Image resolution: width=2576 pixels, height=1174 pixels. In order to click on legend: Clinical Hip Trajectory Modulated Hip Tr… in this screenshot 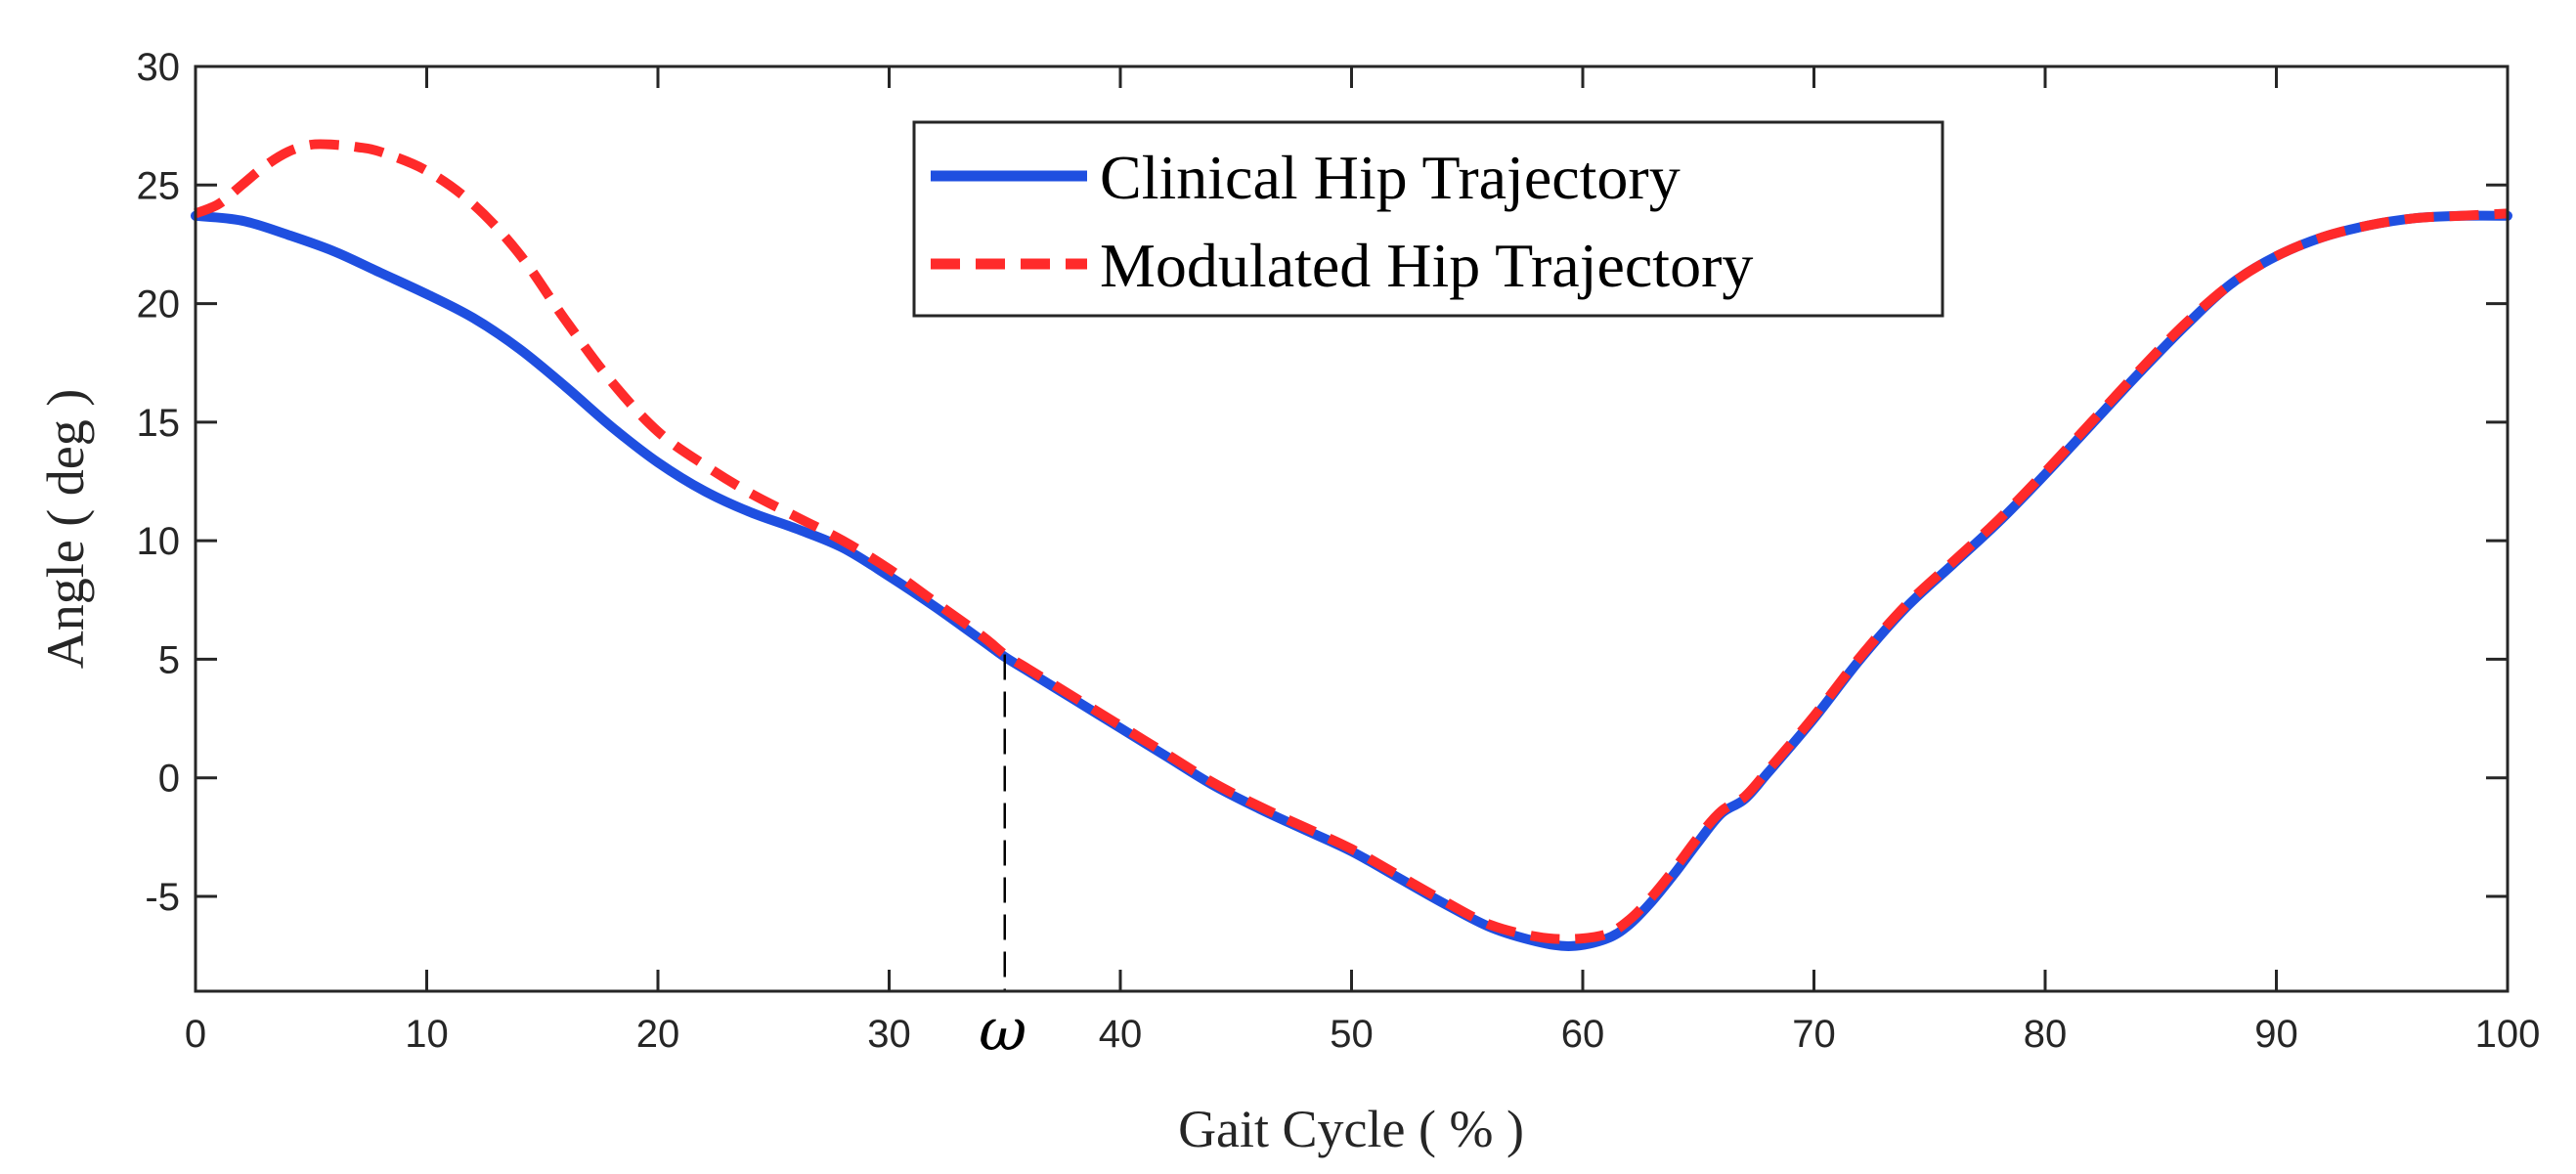, I will do `click(1428, 219)`.